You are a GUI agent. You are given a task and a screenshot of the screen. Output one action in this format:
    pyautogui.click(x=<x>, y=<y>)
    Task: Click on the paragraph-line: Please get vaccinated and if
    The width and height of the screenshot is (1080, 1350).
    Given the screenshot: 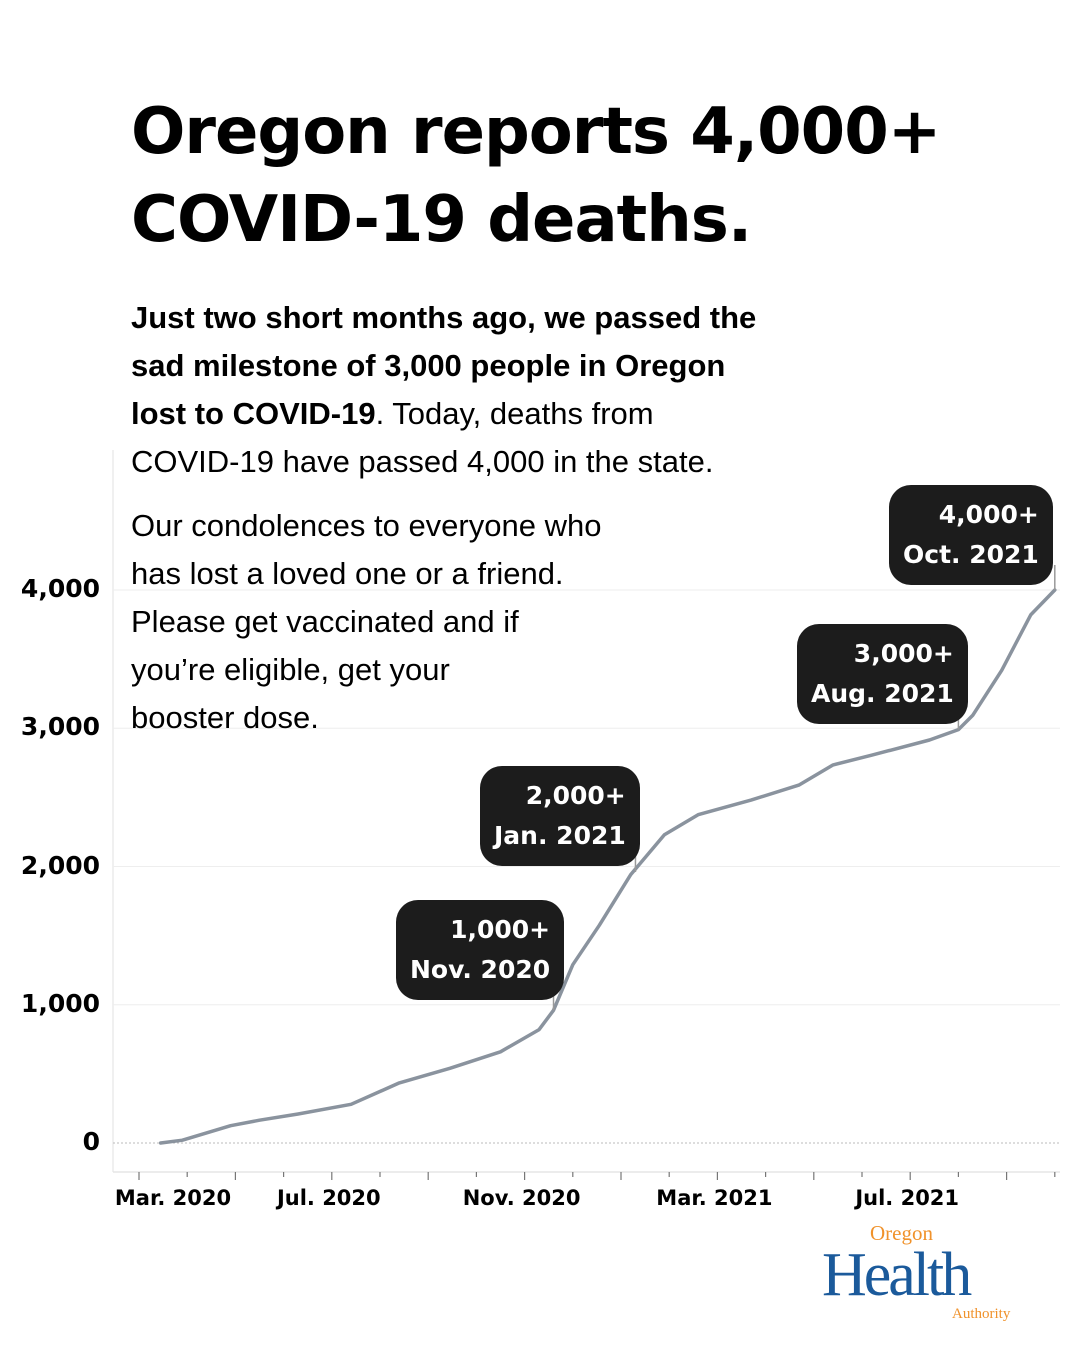 What is the action you would take?
    pyautogui.click(x=366, y=622)
    